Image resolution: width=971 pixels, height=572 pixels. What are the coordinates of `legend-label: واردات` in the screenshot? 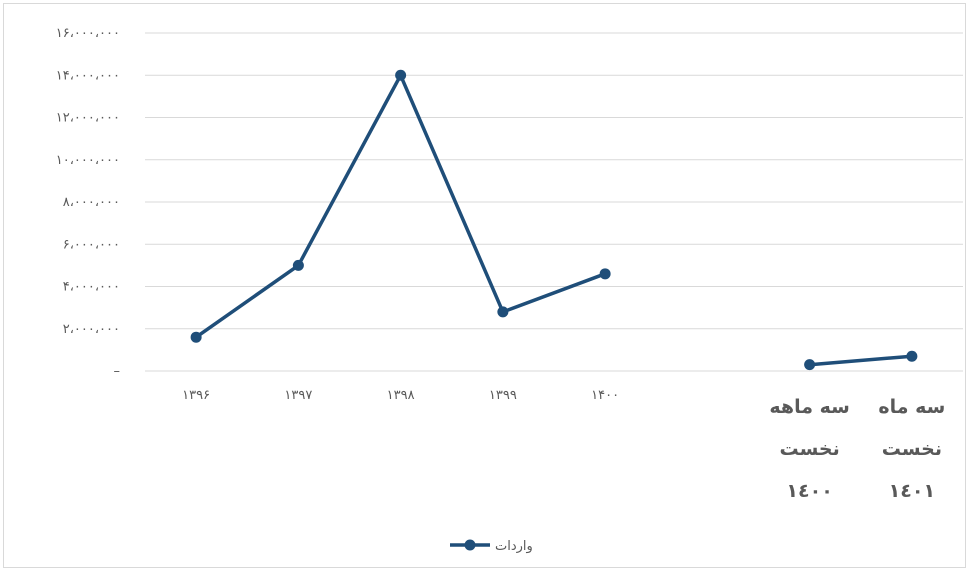 It's located at (514, 546).